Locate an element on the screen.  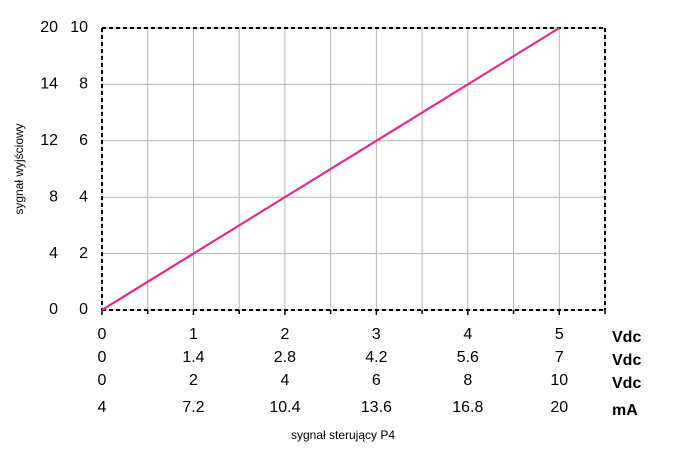
x-scale-unit: mA is located at coordinates (625, 410).